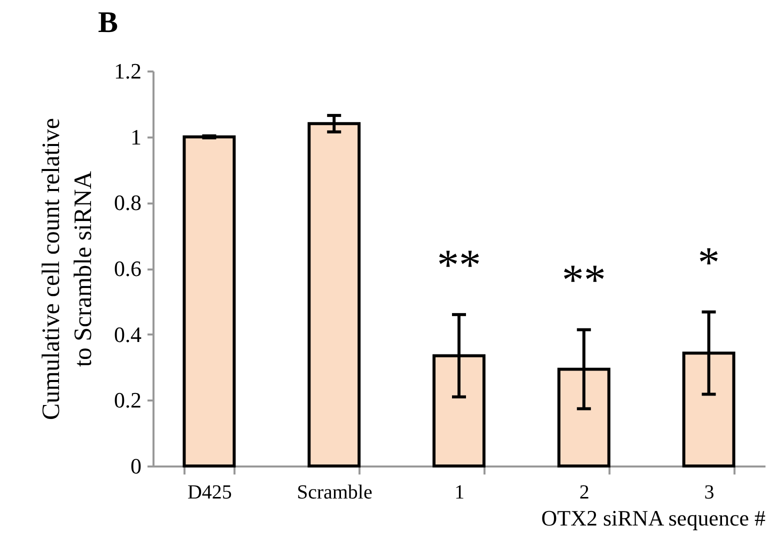  Describe the element at coordinates (128, 400) in the screenshot. I see `y-tick-label: 0.2` at that location.